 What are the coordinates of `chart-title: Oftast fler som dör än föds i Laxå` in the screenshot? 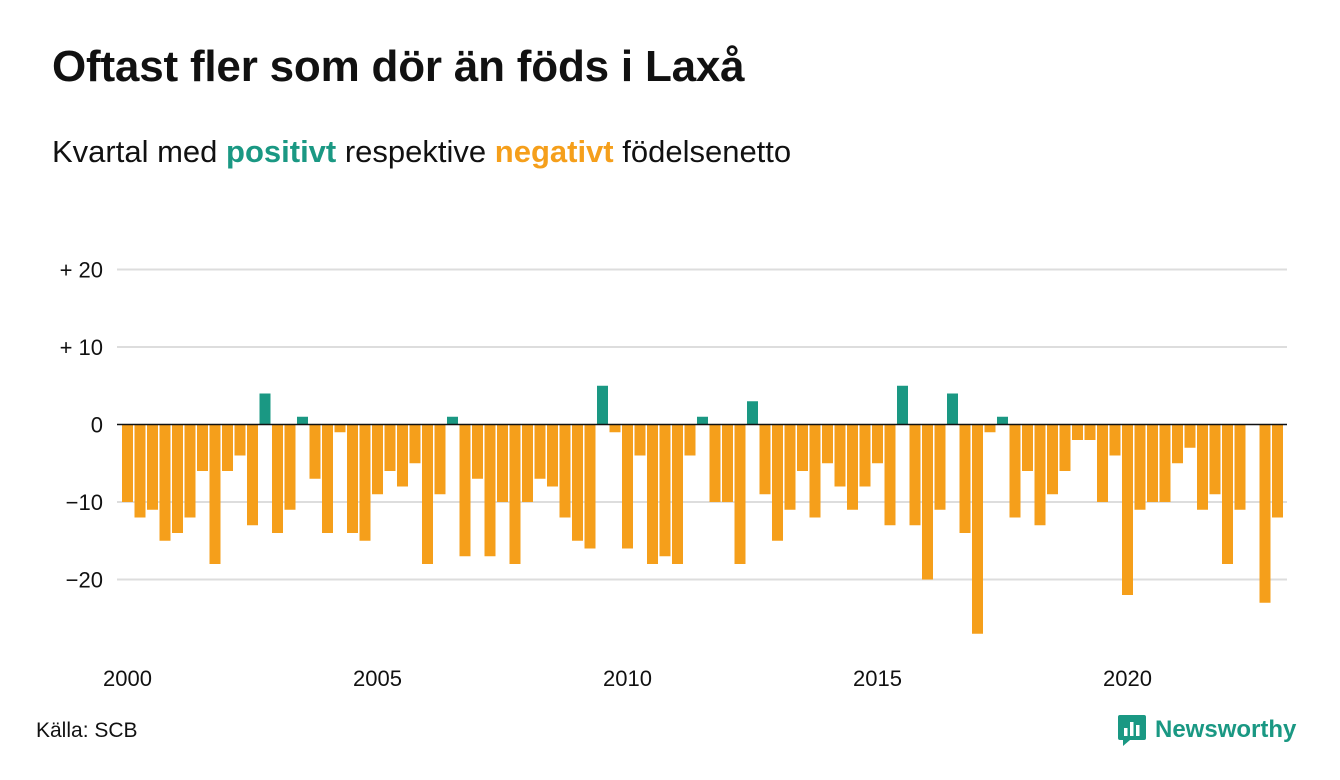 It's located at (398, 66).